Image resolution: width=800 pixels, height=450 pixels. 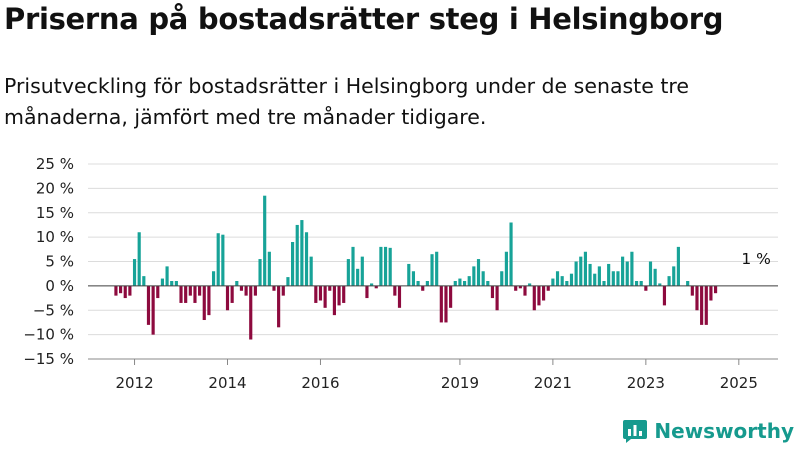 What do you see at coordinates (553, 383) in the screenshot?
I see `x-tick-label: 2021` at bounding box center [553, 383].